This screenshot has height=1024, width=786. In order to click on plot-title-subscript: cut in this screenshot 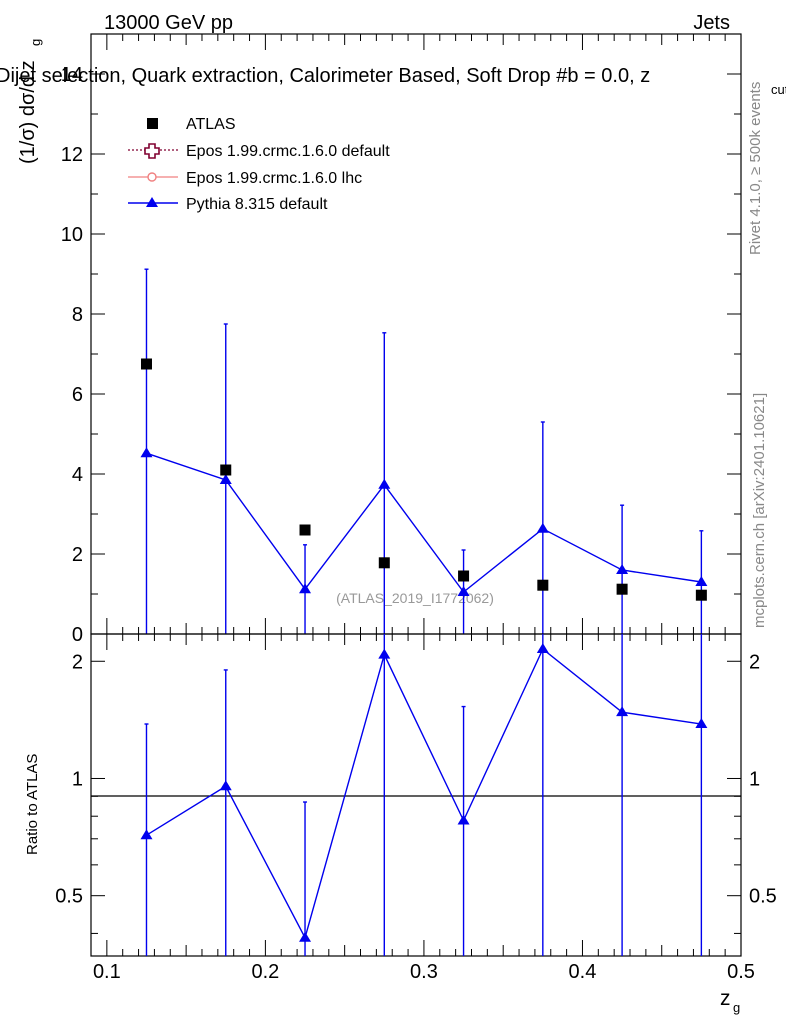, I will do `click(778, 89)`.